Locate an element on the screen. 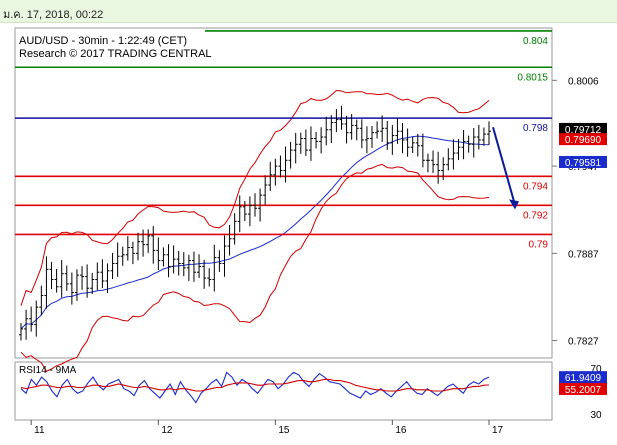 This screenshot has width=617, height=445. price-tag-label: 0.79712 is located at coordinates (583, 130).